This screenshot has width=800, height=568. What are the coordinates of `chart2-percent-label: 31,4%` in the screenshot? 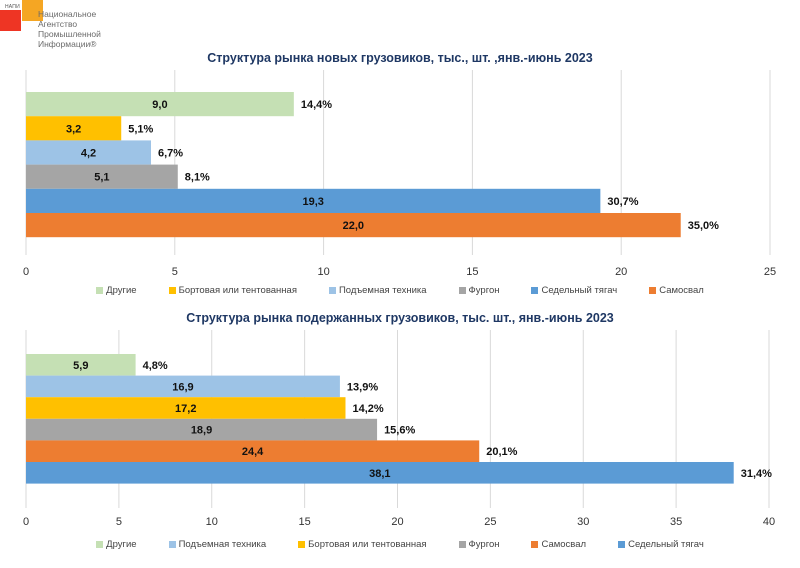 It's located at (756, 474).